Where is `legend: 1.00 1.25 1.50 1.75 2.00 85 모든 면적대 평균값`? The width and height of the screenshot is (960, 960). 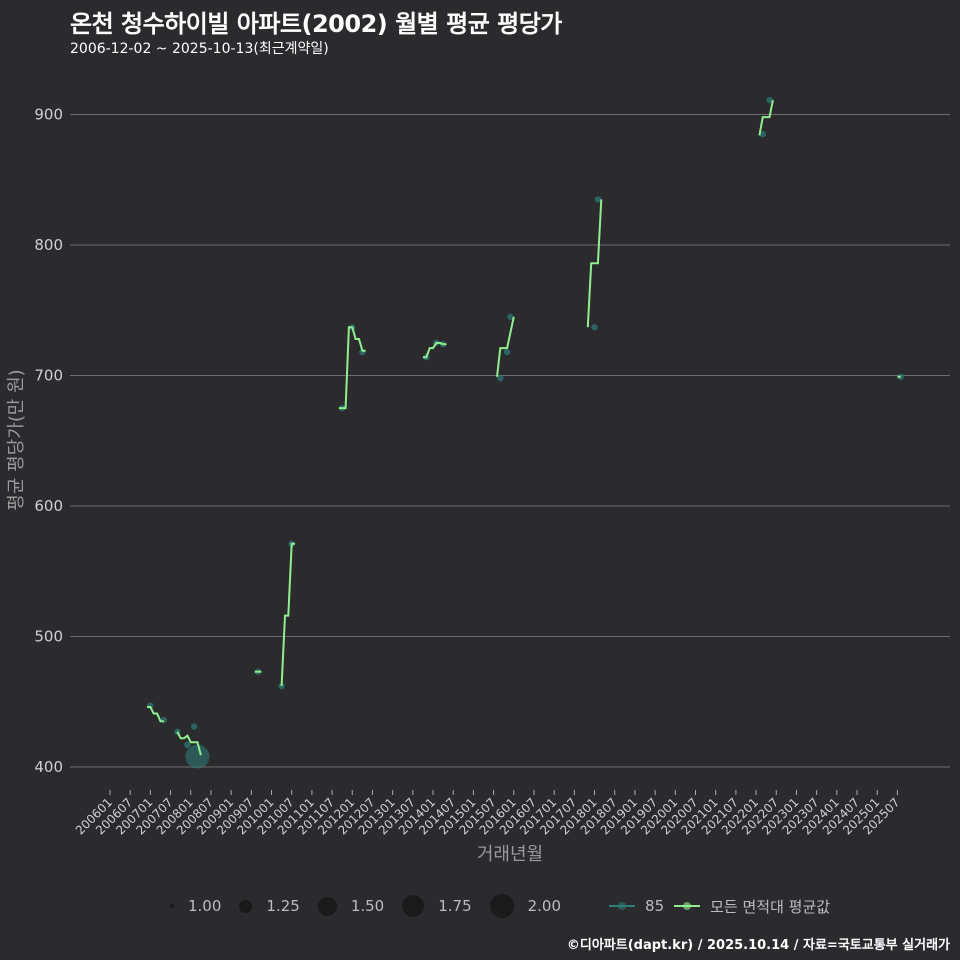
legend: 1.00 1.25 1.50 1.75 2.00 85 모든 면적대 평균값 is located at coordinates (505, 906).